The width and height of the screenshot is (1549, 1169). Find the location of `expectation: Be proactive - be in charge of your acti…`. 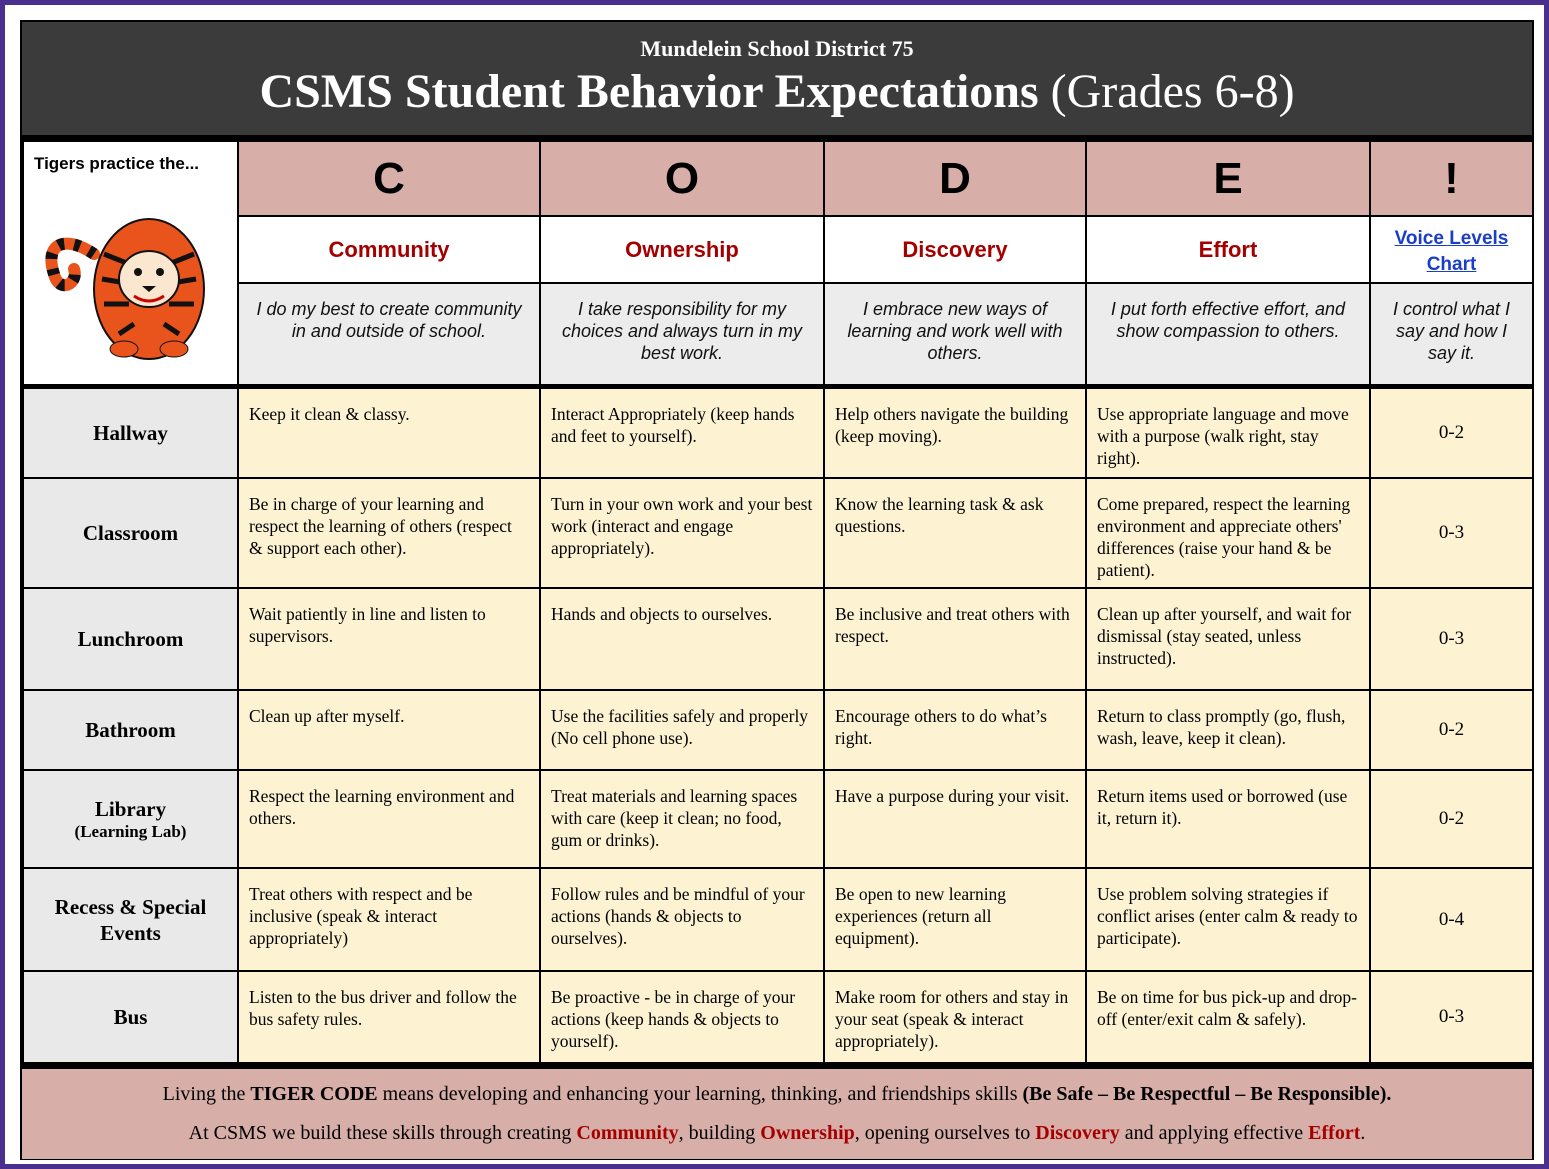

expectation: Be proactive - be in charge of your acti… is located at coordinates (682, 1017).